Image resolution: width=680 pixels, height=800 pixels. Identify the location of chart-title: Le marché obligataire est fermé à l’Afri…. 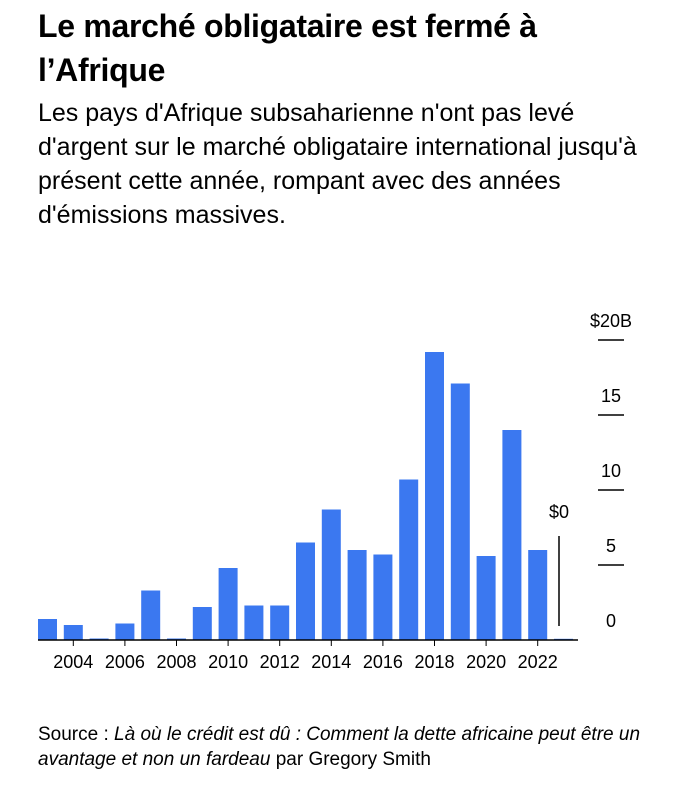
(287, 48).